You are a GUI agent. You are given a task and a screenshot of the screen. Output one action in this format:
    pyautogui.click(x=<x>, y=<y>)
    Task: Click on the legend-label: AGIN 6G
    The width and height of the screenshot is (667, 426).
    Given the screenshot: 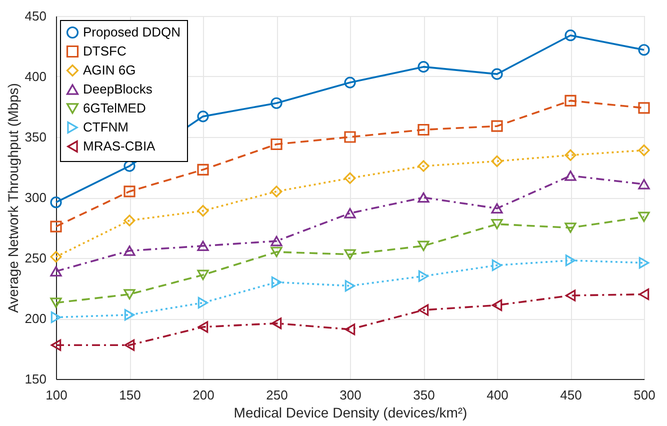 What is the action you would take?
    pyautogui.click(x=109, y=70)
    